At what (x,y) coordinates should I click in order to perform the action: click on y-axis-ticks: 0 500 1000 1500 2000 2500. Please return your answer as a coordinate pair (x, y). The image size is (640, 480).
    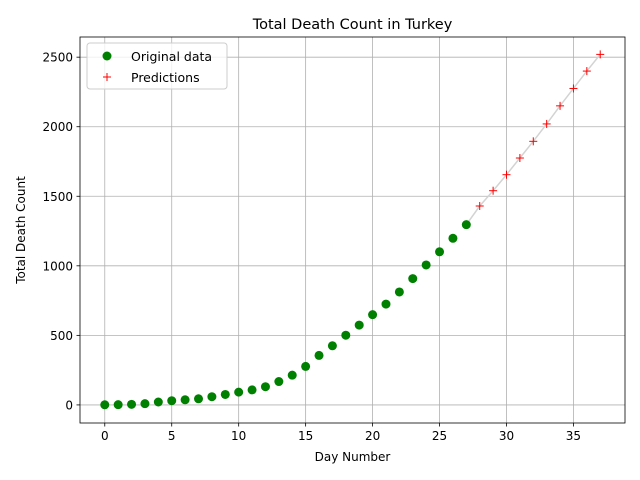
    Looking at the image, I should click on (61, 231).